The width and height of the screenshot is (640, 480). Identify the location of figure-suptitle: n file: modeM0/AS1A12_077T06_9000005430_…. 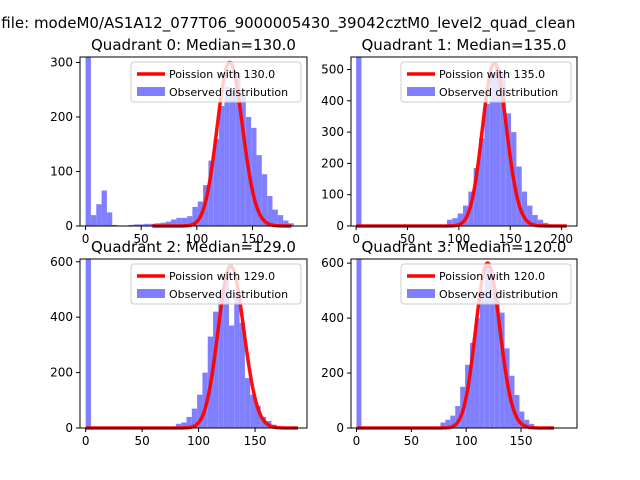
(288, 23).